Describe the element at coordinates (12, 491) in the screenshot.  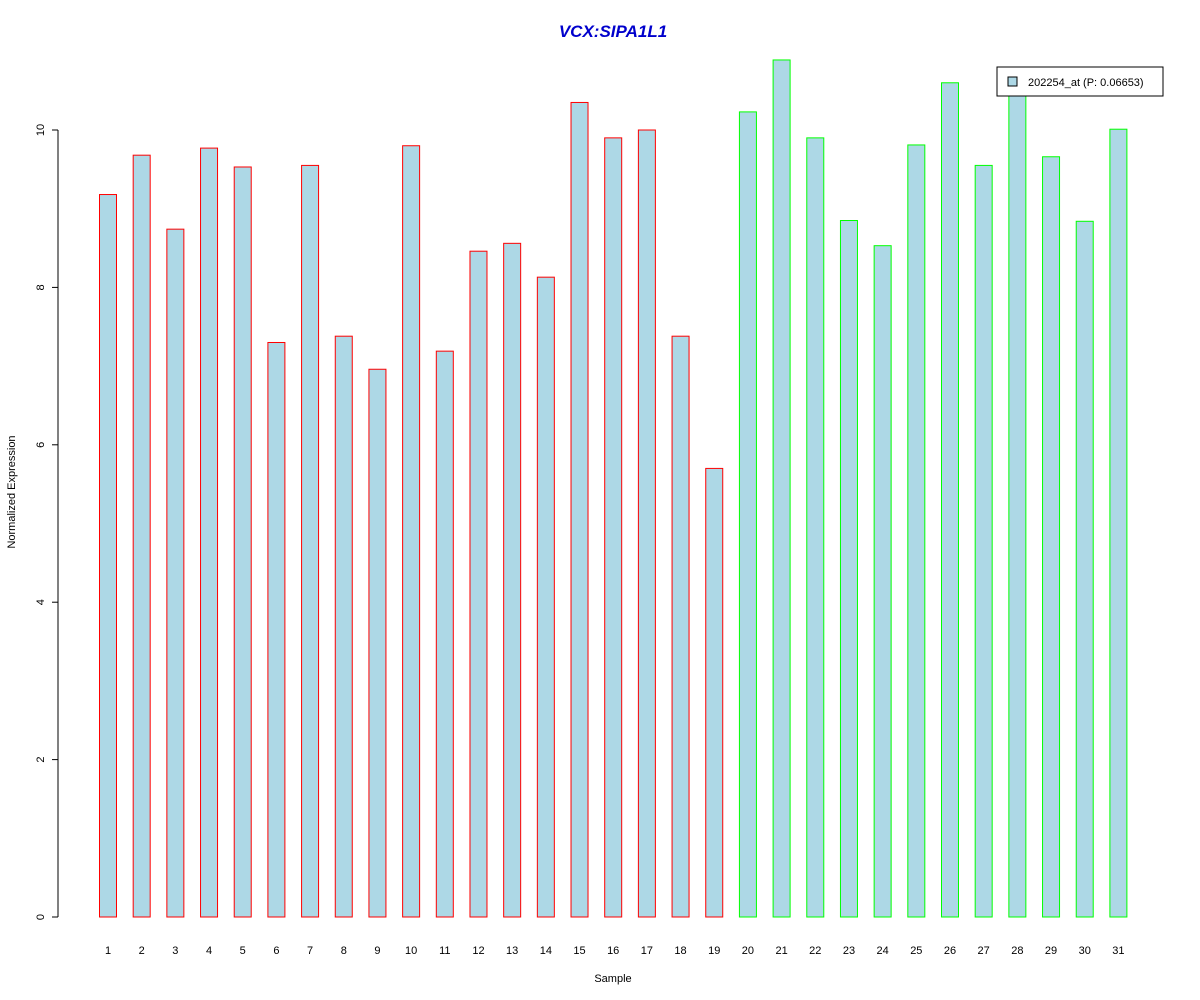
I see `y-axis-label: Normalized Expression` at that location.